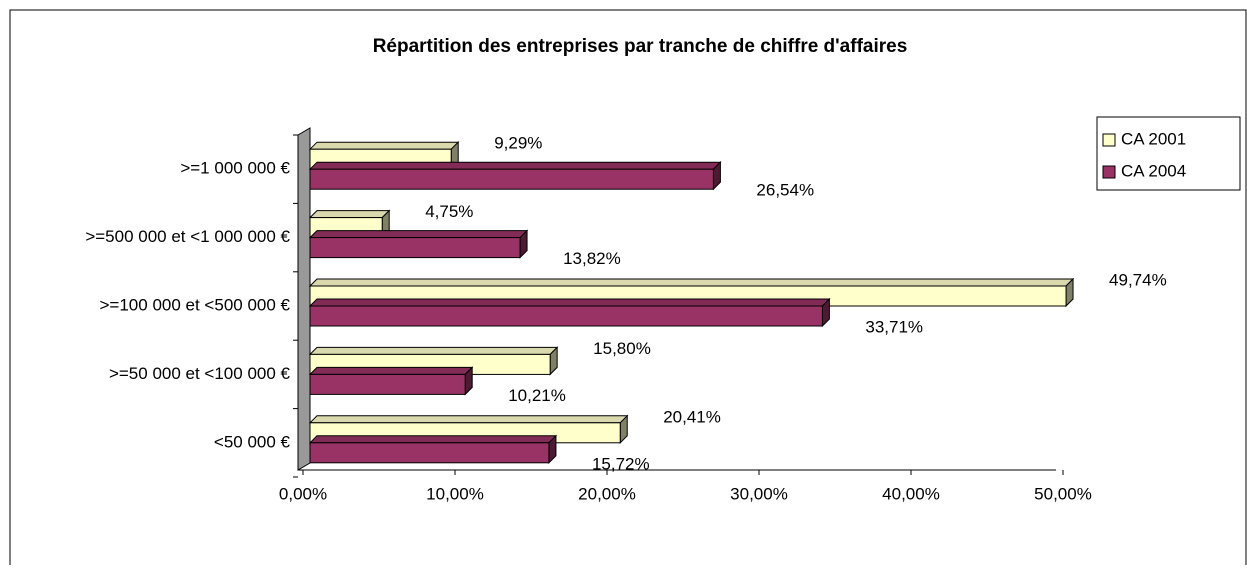  Describe the element at coordinates (252, 441) in the screenshot. I see `y-tick-label: <50 000 €` at that location.